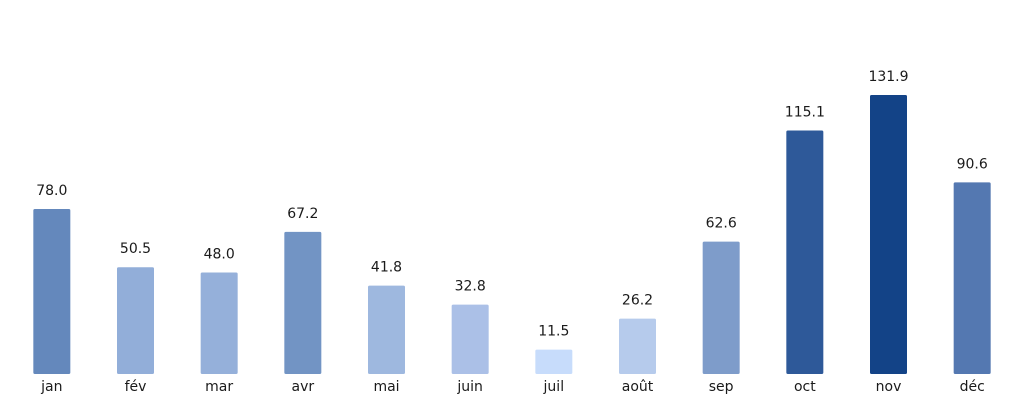 The width and height of the screenshot is (1024, 408). I want to click on value-label-fév: 50.5, so click(135, 249).